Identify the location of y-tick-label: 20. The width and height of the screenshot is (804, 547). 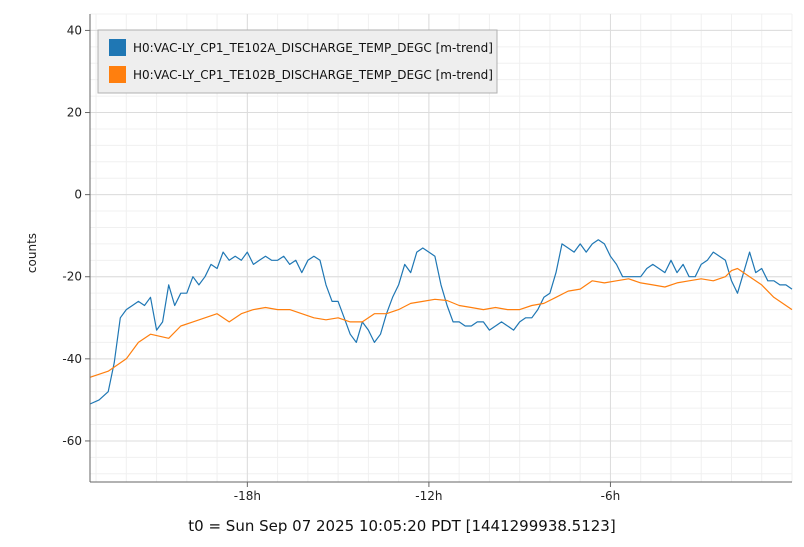
(74, 113).